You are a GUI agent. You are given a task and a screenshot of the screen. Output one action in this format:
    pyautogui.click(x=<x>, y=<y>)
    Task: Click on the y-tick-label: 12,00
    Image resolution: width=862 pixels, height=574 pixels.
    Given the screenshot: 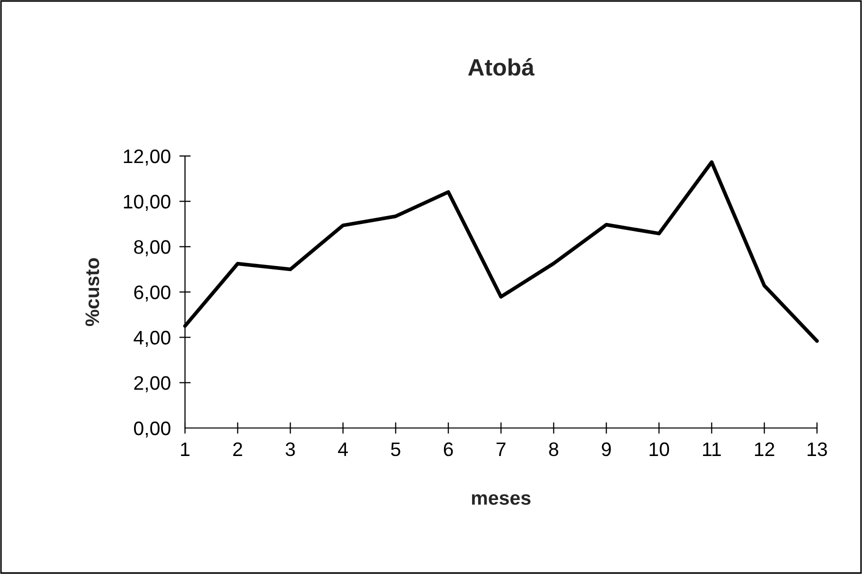 What is the action you would take?
    pyautogui.click(x=147, y=157)
    